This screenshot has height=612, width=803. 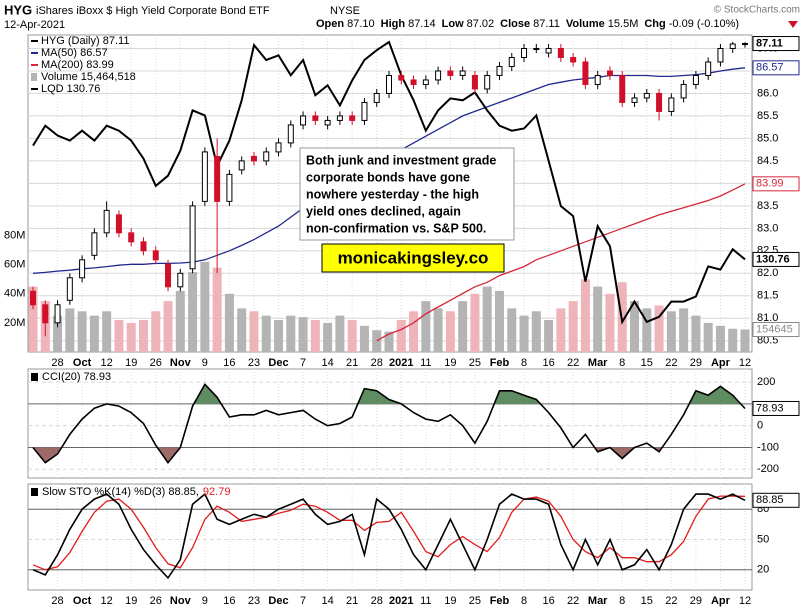 What do you see at coordinates (770, 68) in the screenshot?
I see `value-tag-text: 86.57` at bounding box center [770, 68].